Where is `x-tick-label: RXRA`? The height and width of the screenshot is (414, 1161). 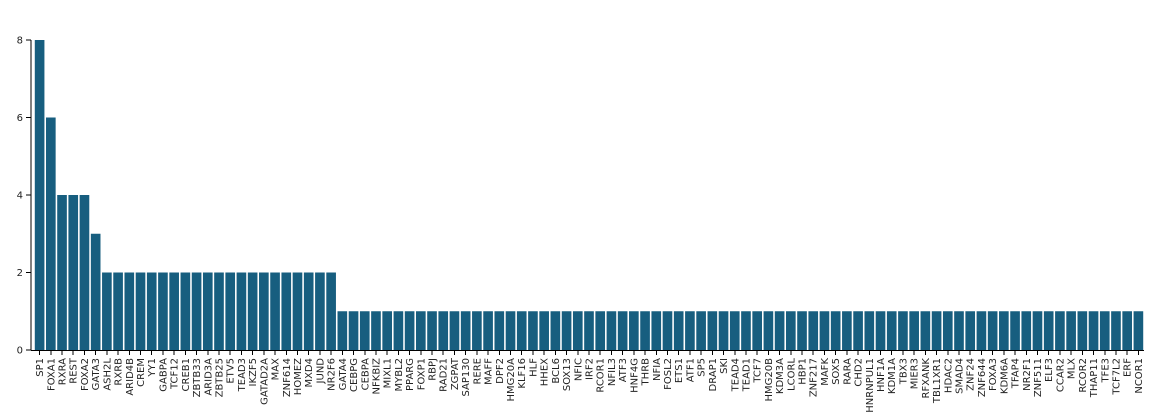 x-tick-label: RXRA is located at coordinates (63, 371).